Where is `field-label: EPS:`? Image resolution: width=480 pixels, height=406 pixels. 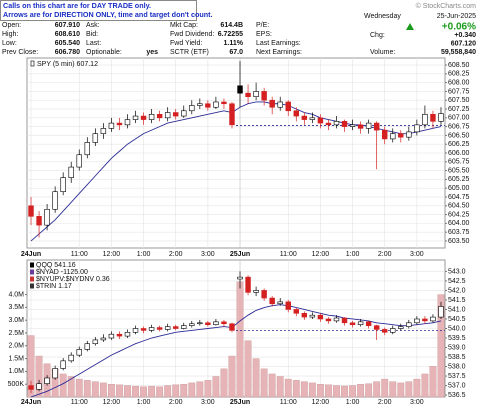 field-label: EPS: is located at coordinates (264, 34).